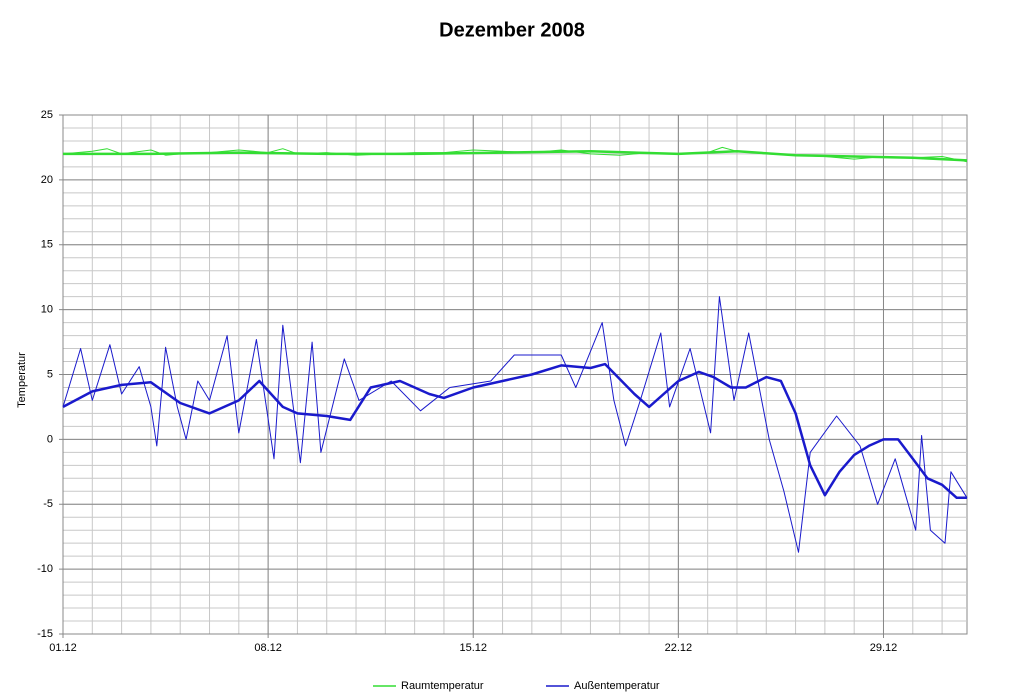 Image resolution: width=1024 pixels, height=699 pixels. What do you see at coordinates (47, 310) in the screenshot?
I see `y-tick-label: 10` at bounding box center [47, 310].